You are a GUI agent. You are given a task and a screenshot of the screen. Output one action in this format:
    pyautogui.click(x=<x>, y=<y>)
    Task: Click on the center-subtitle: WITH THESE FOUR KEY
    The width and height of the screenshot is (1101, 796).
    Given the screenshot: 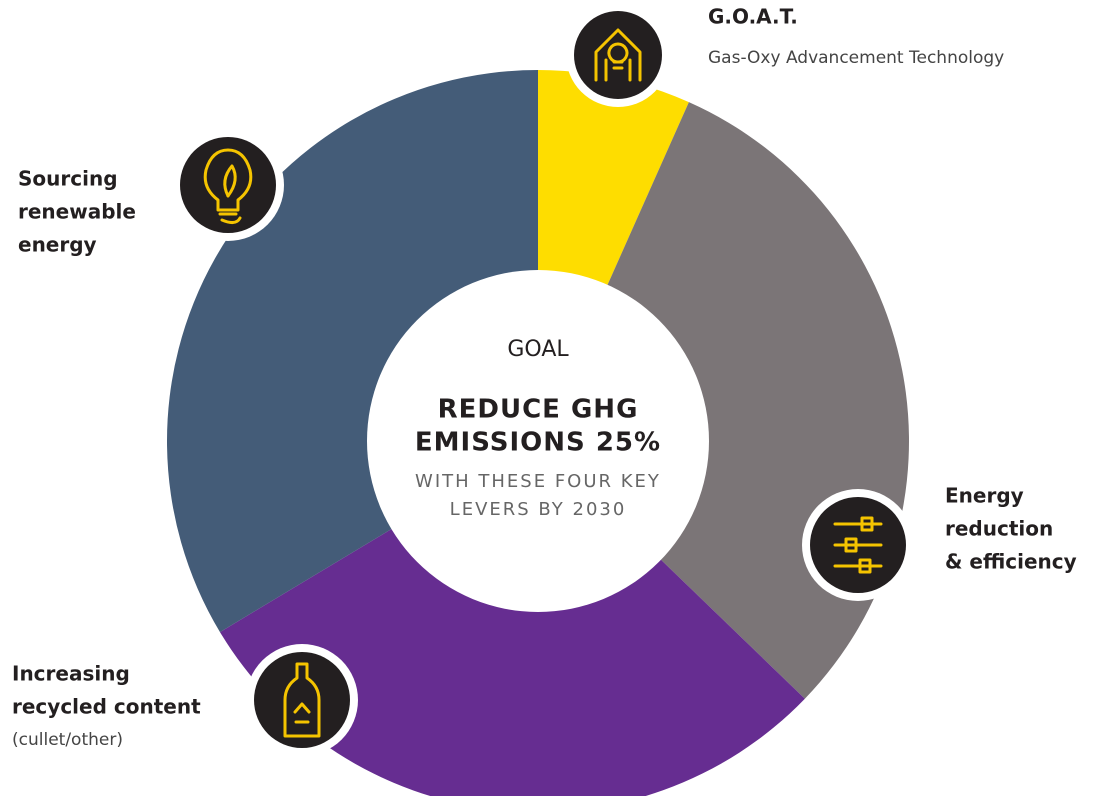 What is the action you would take?
    pyautogui.click(x=538, y=481)
    